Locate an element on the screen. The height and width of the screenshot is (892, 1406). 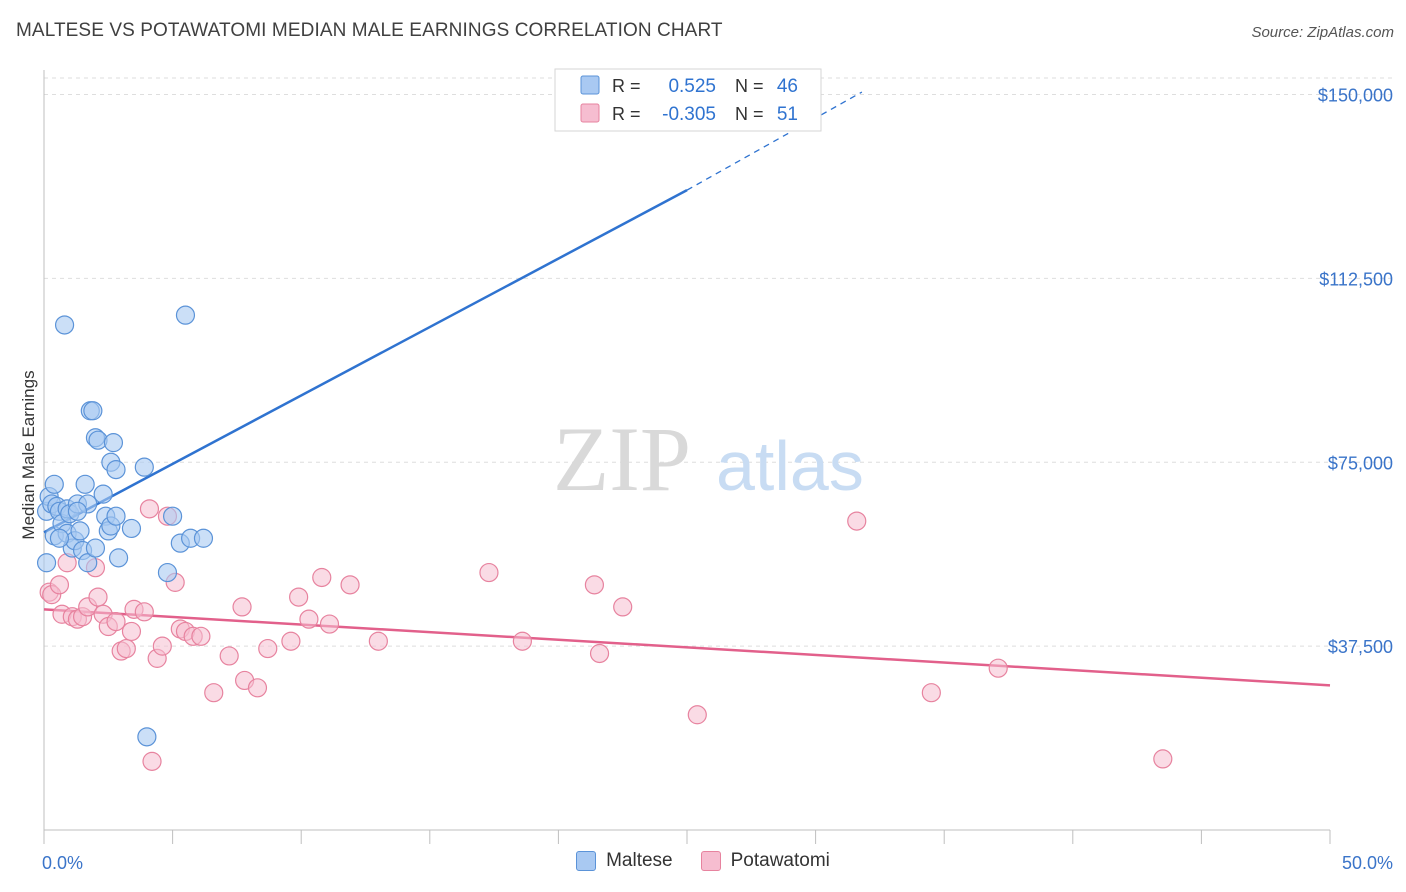
legend-label-maltese: Maltese is located at coordinates (639, 860).